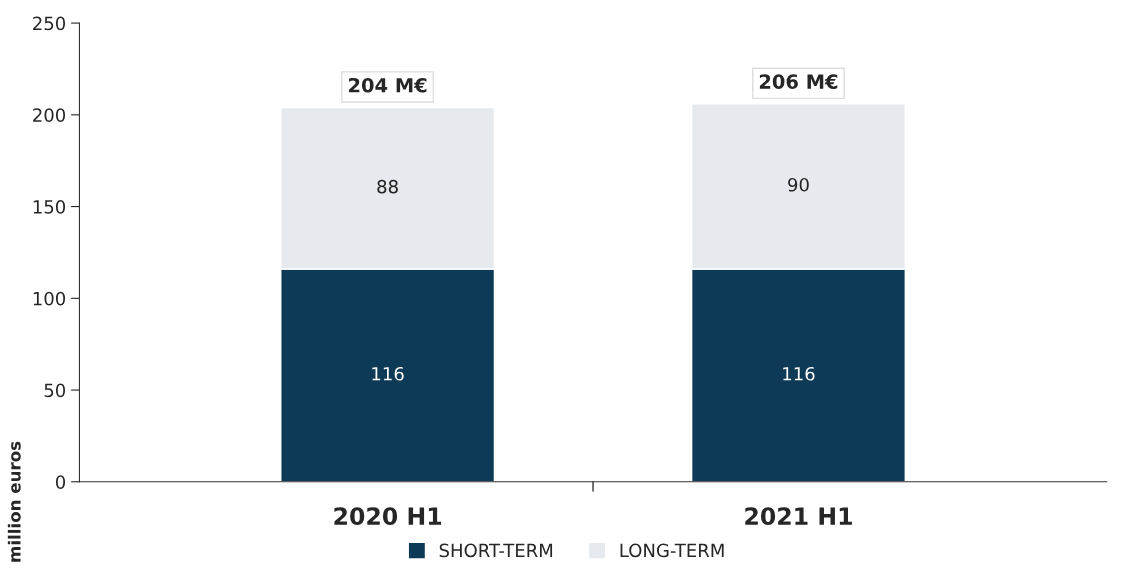  I want to click on y-tick-label: 0, so click(60, 482).